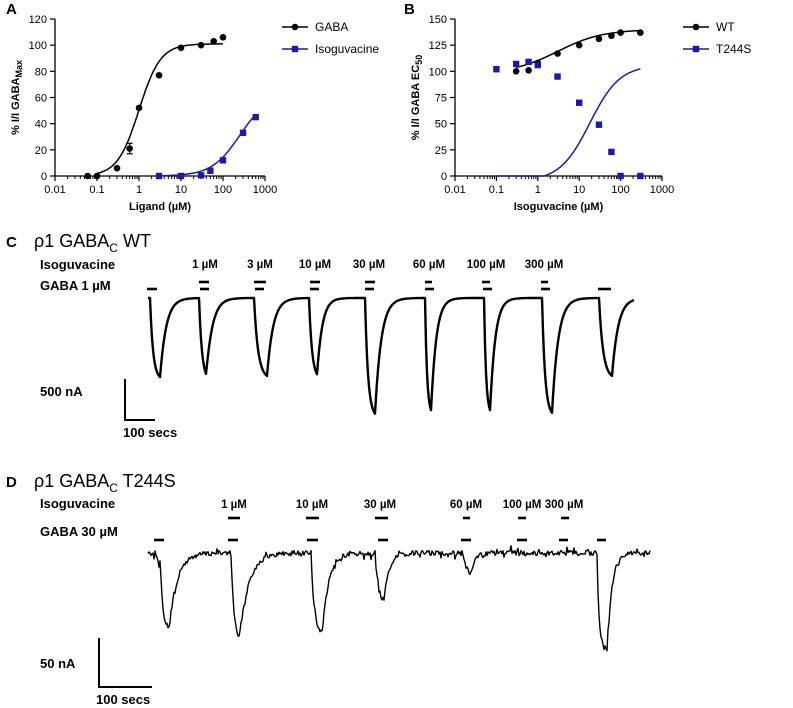 Image resolution: width=793 pixels, height=708 pixels. What do you see at coordinates (77, 503) in the screenshot?
I see `panel-d-isoguvacine-label: Isoguvacine` at bounding box center [77, 503].